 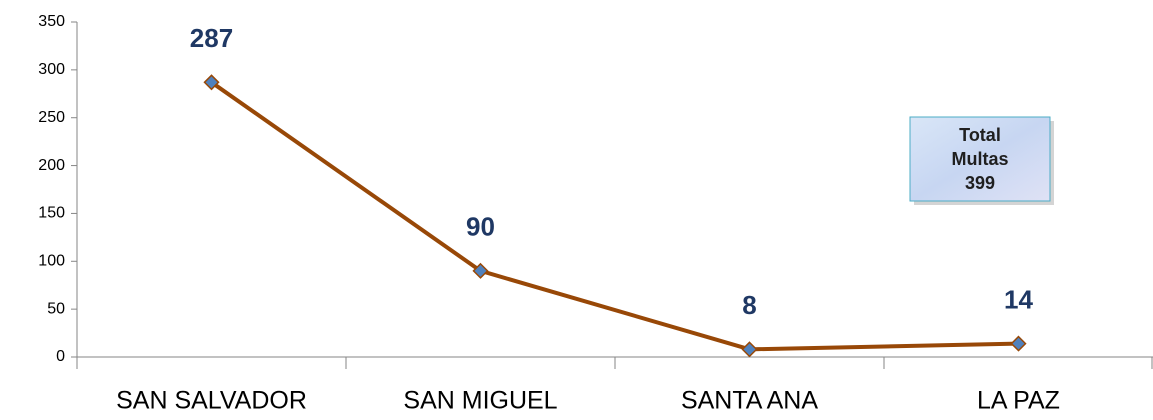 What do you see at coordinates (749, 401) in the screenshot?
I see `x-tick-label: SANTA ANA` at bounding box center [749, 401].